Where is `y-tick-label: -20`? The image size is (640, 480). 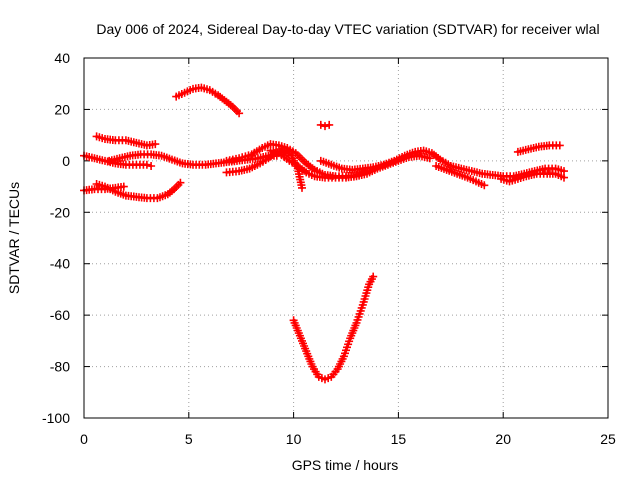
y-tick-label: -20 is located at coordinates (60, 212).